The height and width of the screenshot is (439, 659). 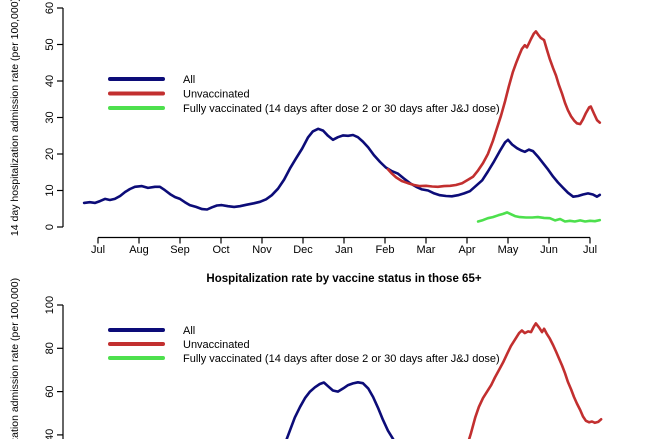 I want to click on x-tick-label: Jun, so click(x=549, y=250).